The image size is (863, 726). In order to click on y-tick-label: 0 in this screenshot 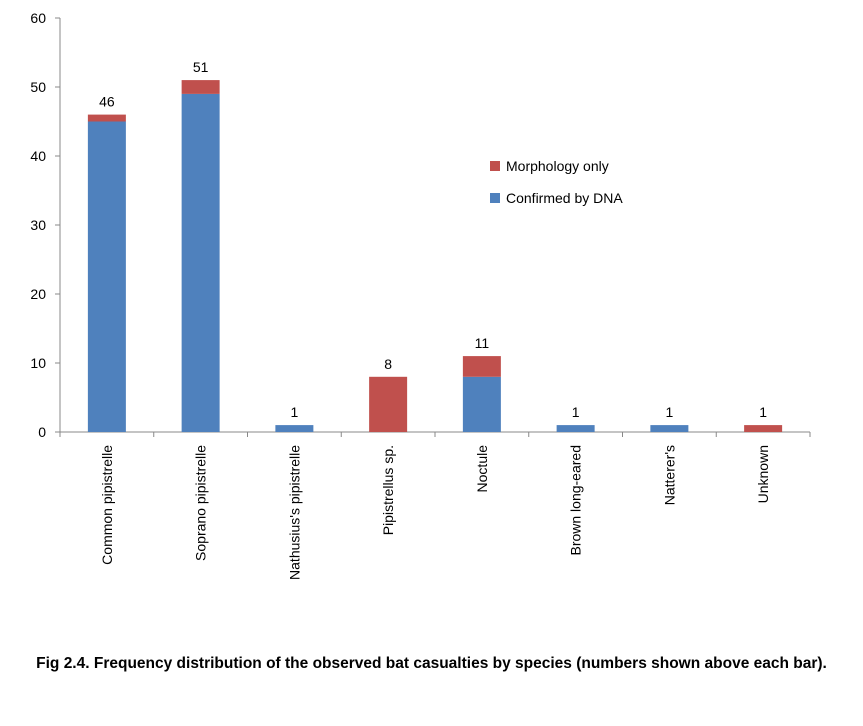, I will do `click(42, 432)`.